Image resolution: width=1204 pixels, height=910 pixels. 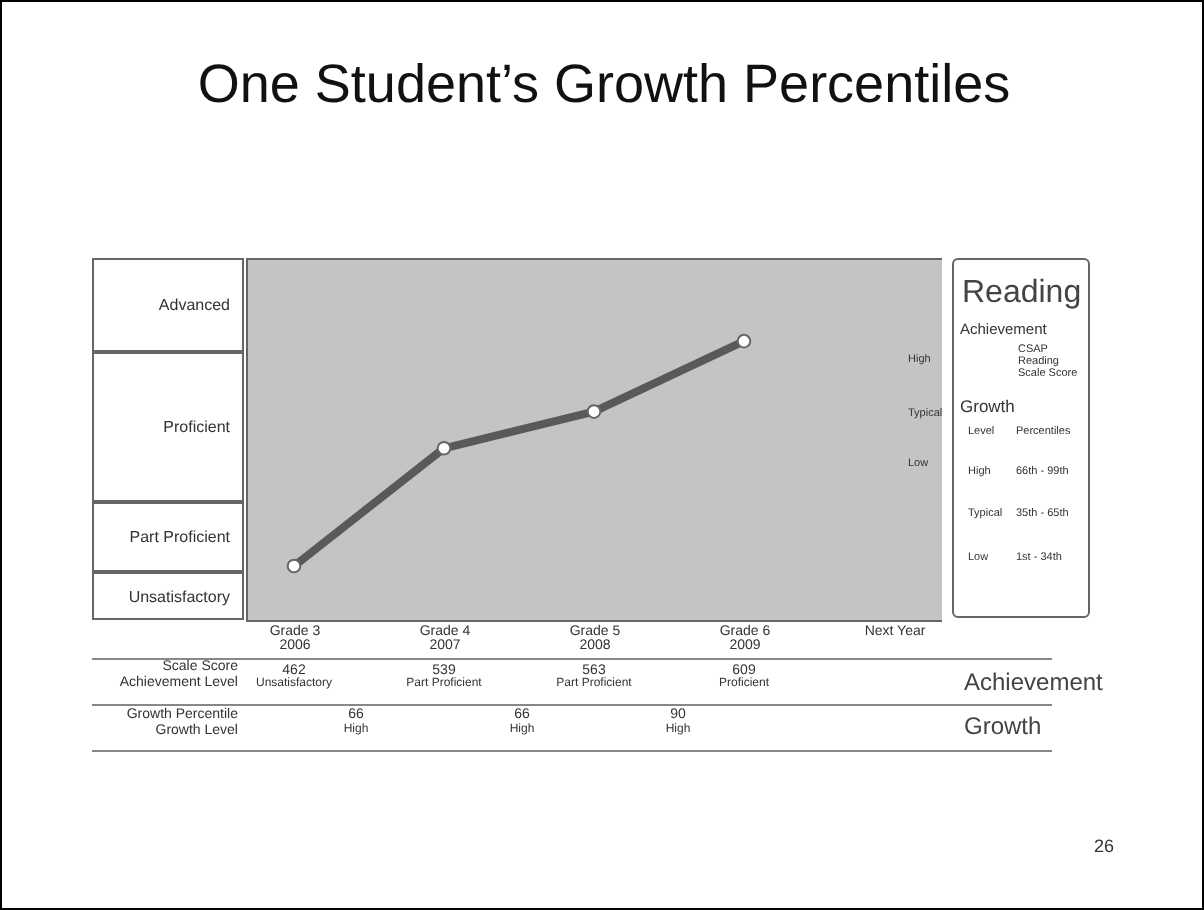 What do you see at coordinates (168, 305) in the screenshot?
I see `text: Advanced` at bounding box center [168, 305].